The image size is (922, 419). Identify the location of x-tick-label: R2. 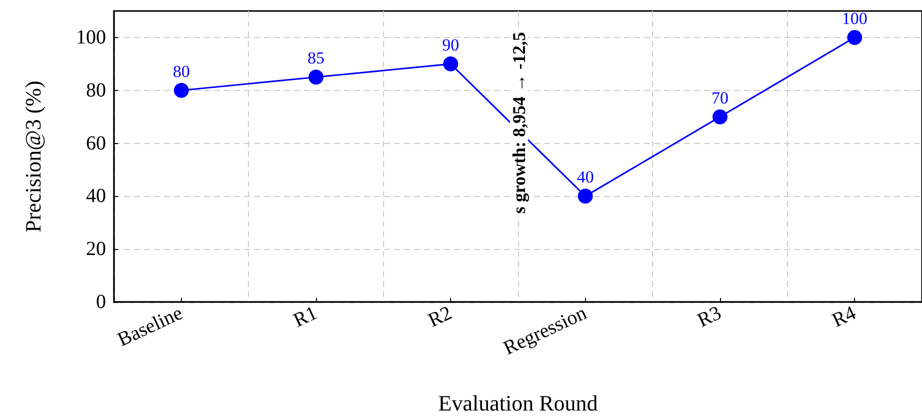
(440, 317).